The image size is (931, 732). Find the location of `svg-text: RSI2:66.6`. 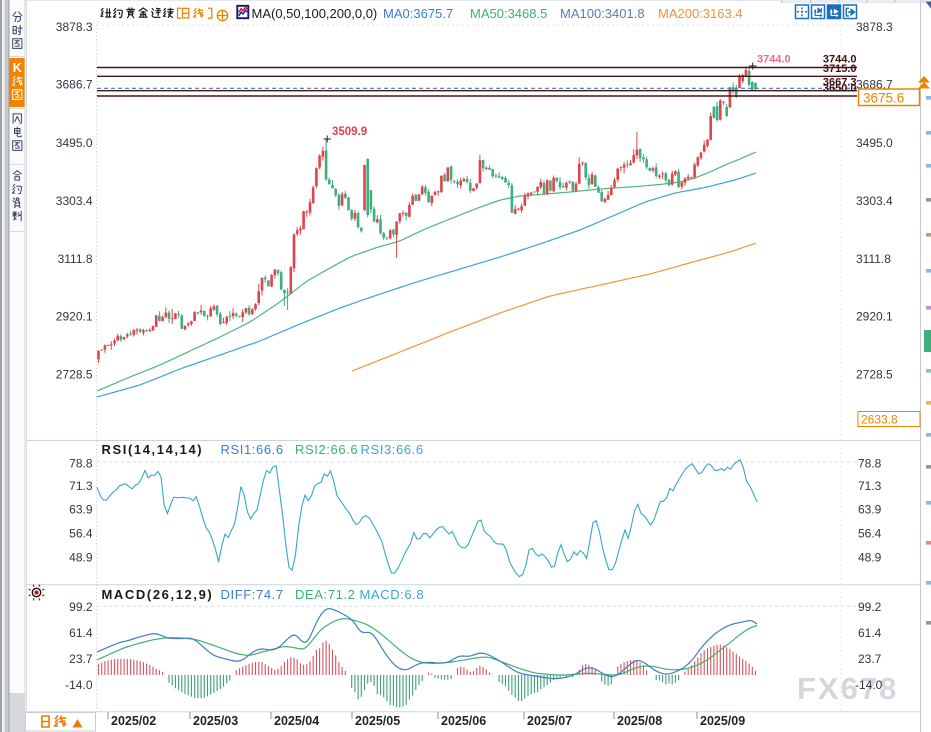

svg-text: RSI2:66.6 is located at coordinates (326, 449).